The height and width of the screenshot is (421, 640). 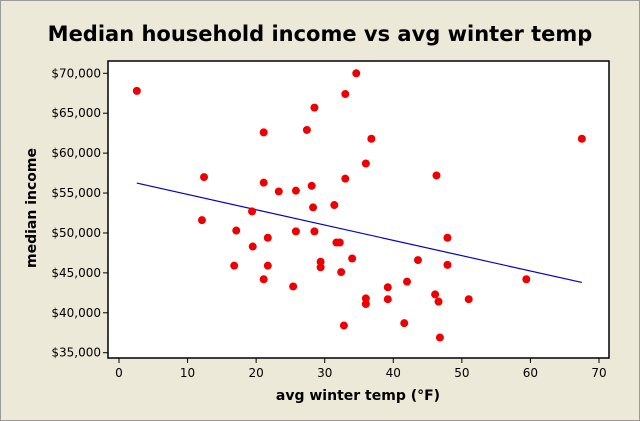 What do you see at coordinates (76, 73) in the screenshot?
I see `y-tick-label: $70,000` at bounding box center [76, 73].